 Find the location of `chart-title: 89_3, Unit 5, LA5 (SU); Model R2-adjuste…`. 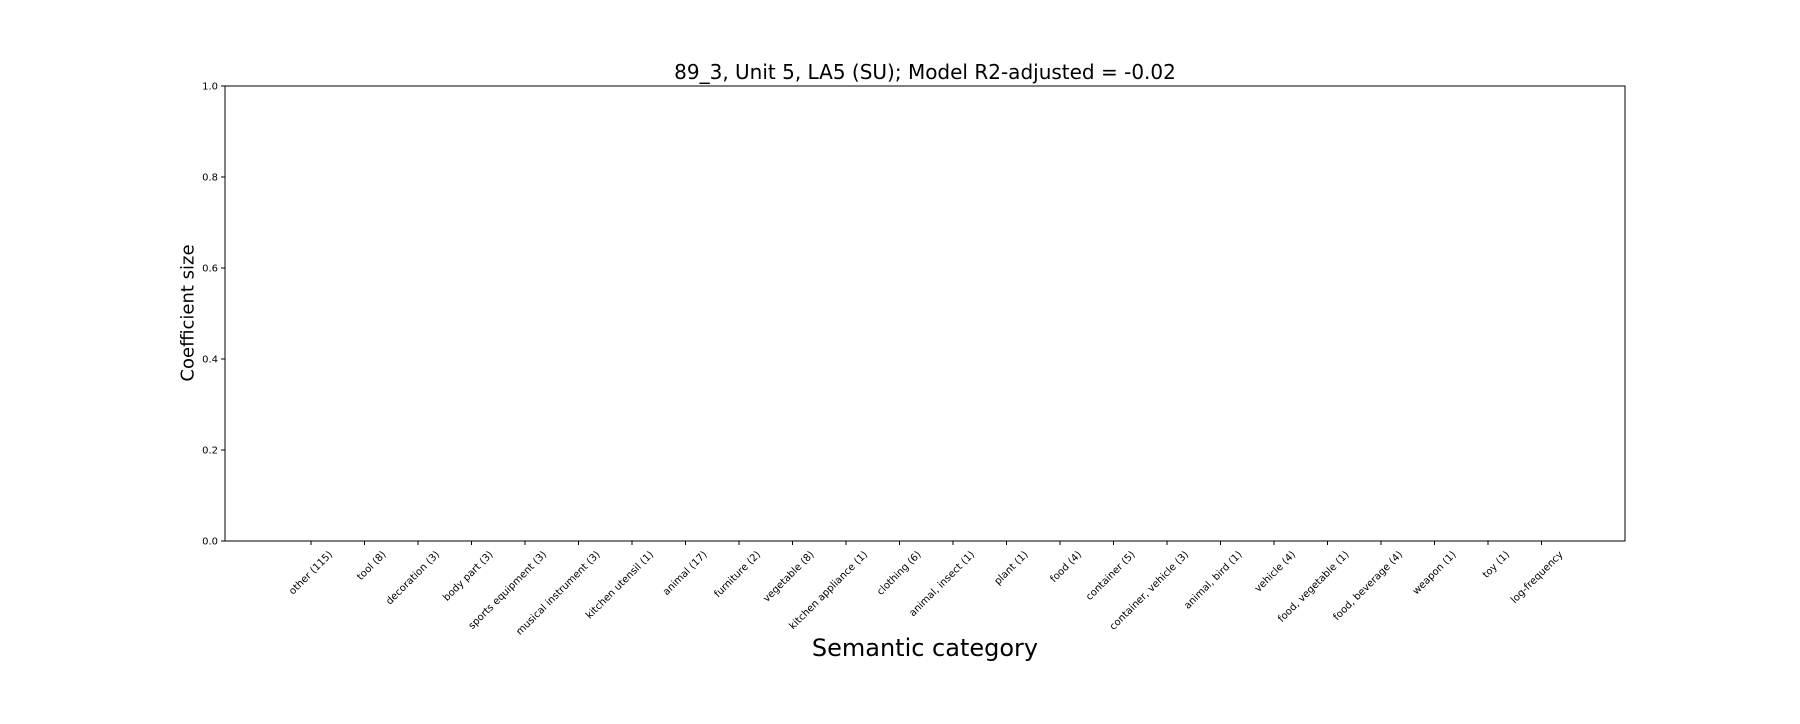

chart-title: 89_3, Unit 5, LA5 (SU); Model R2-adjuste… is located at coordinates (925, 72).